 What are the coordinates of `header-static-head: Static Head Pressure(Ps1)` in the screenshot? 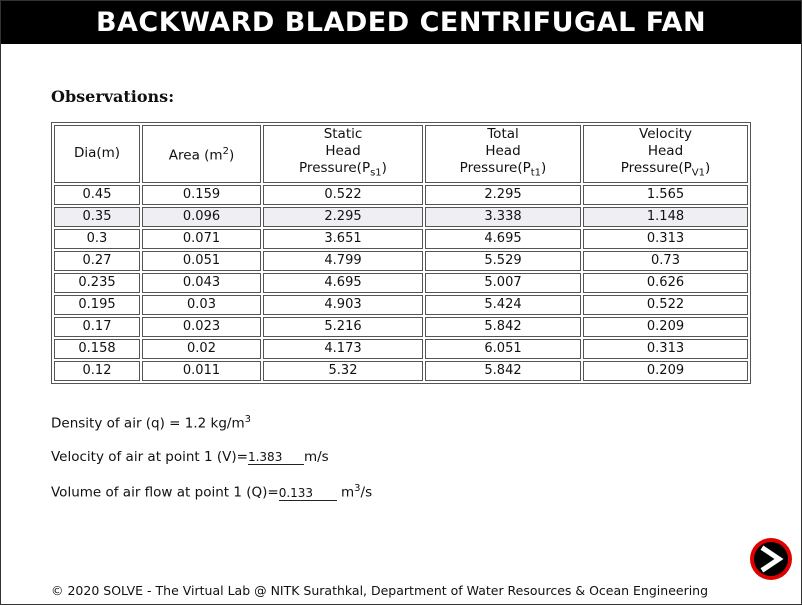 It's located at (343, 154).